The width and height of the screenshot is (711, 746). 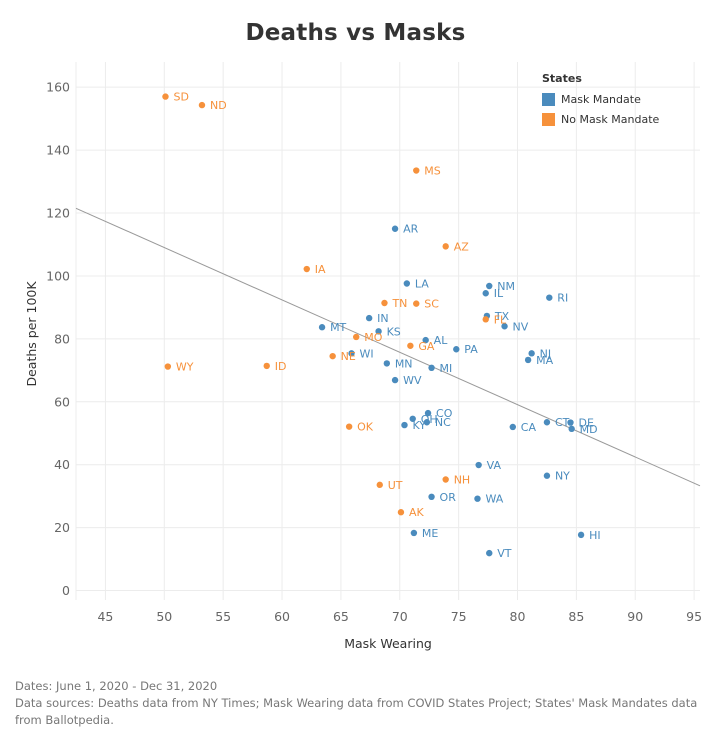 I want to click on point-ar: AR, so click(x=405, y=229).